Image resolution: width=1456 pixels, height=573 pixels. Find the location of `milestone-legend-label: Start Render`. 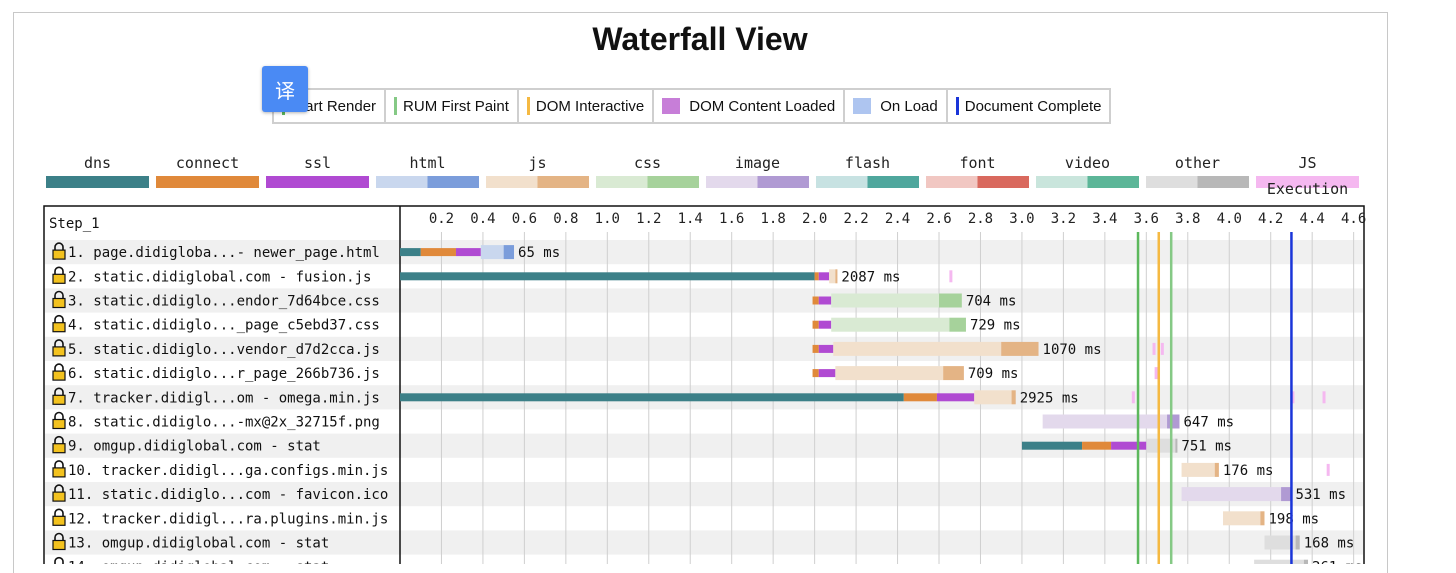

milestone-legend-label: Start Render is located at coordinates (334, 106).